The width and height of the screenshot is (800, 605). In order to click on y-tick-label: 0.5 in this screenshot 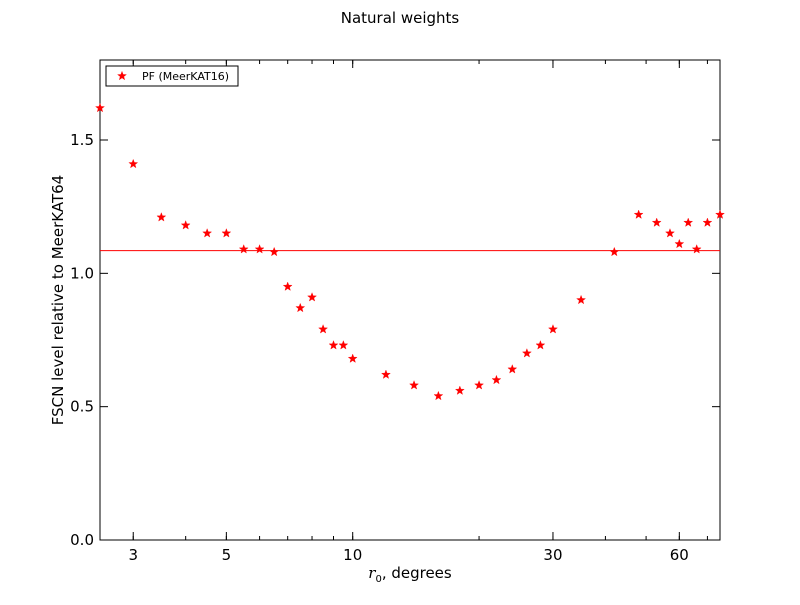, I will do `click(82, 407)`.